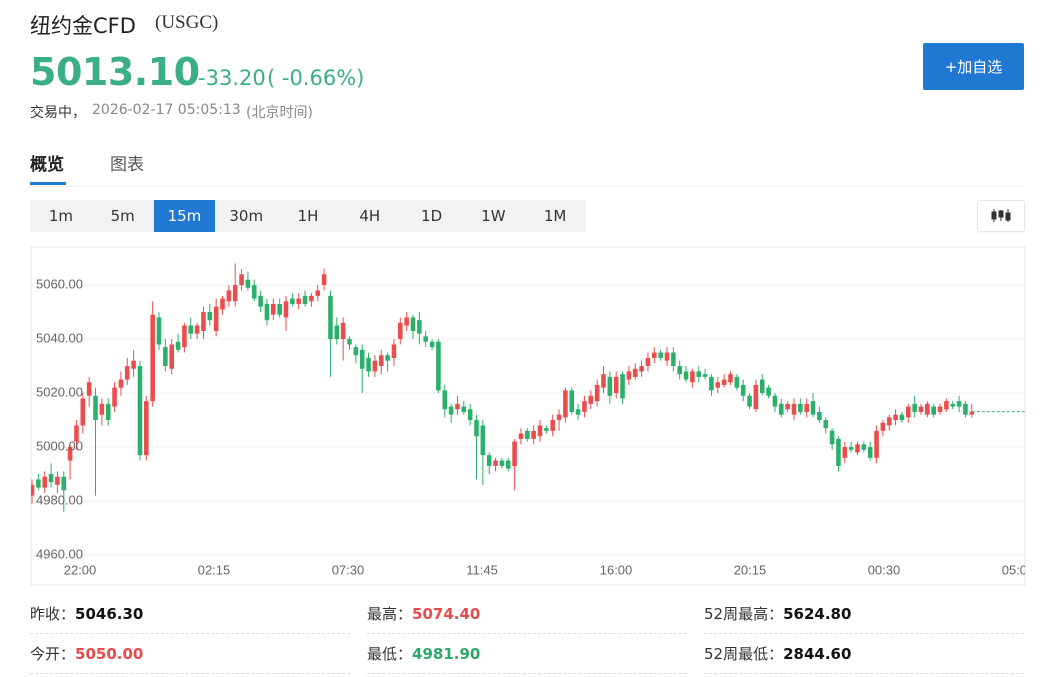 This screenshot has height=677, width=1054. What do you see at coordinates (246, 216) in the screenshot?
I see `period-button: 30m` at bounding box center [246, 216].